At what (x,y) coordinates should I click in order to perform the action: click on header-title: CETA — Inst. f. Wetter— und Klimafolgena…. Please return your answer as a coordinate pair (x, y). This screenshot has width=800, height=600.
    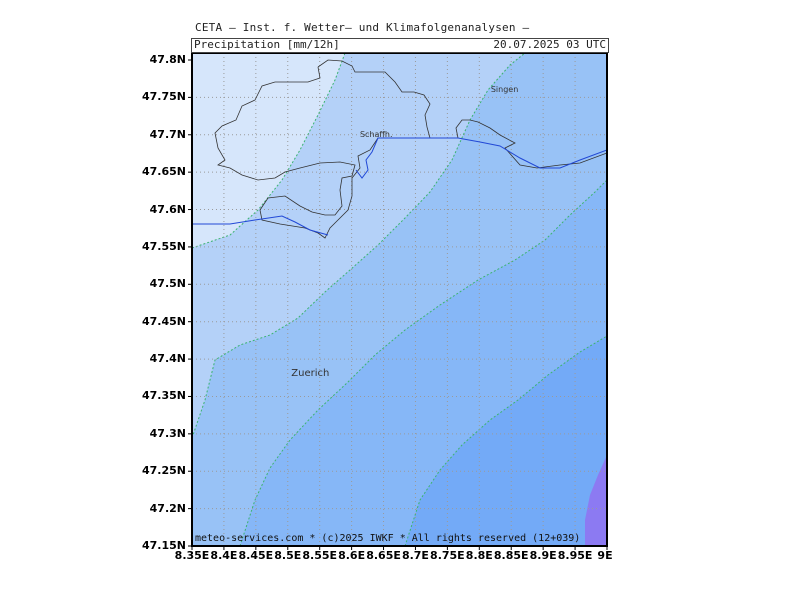
    Looking at the image, I should click on (362, 27).